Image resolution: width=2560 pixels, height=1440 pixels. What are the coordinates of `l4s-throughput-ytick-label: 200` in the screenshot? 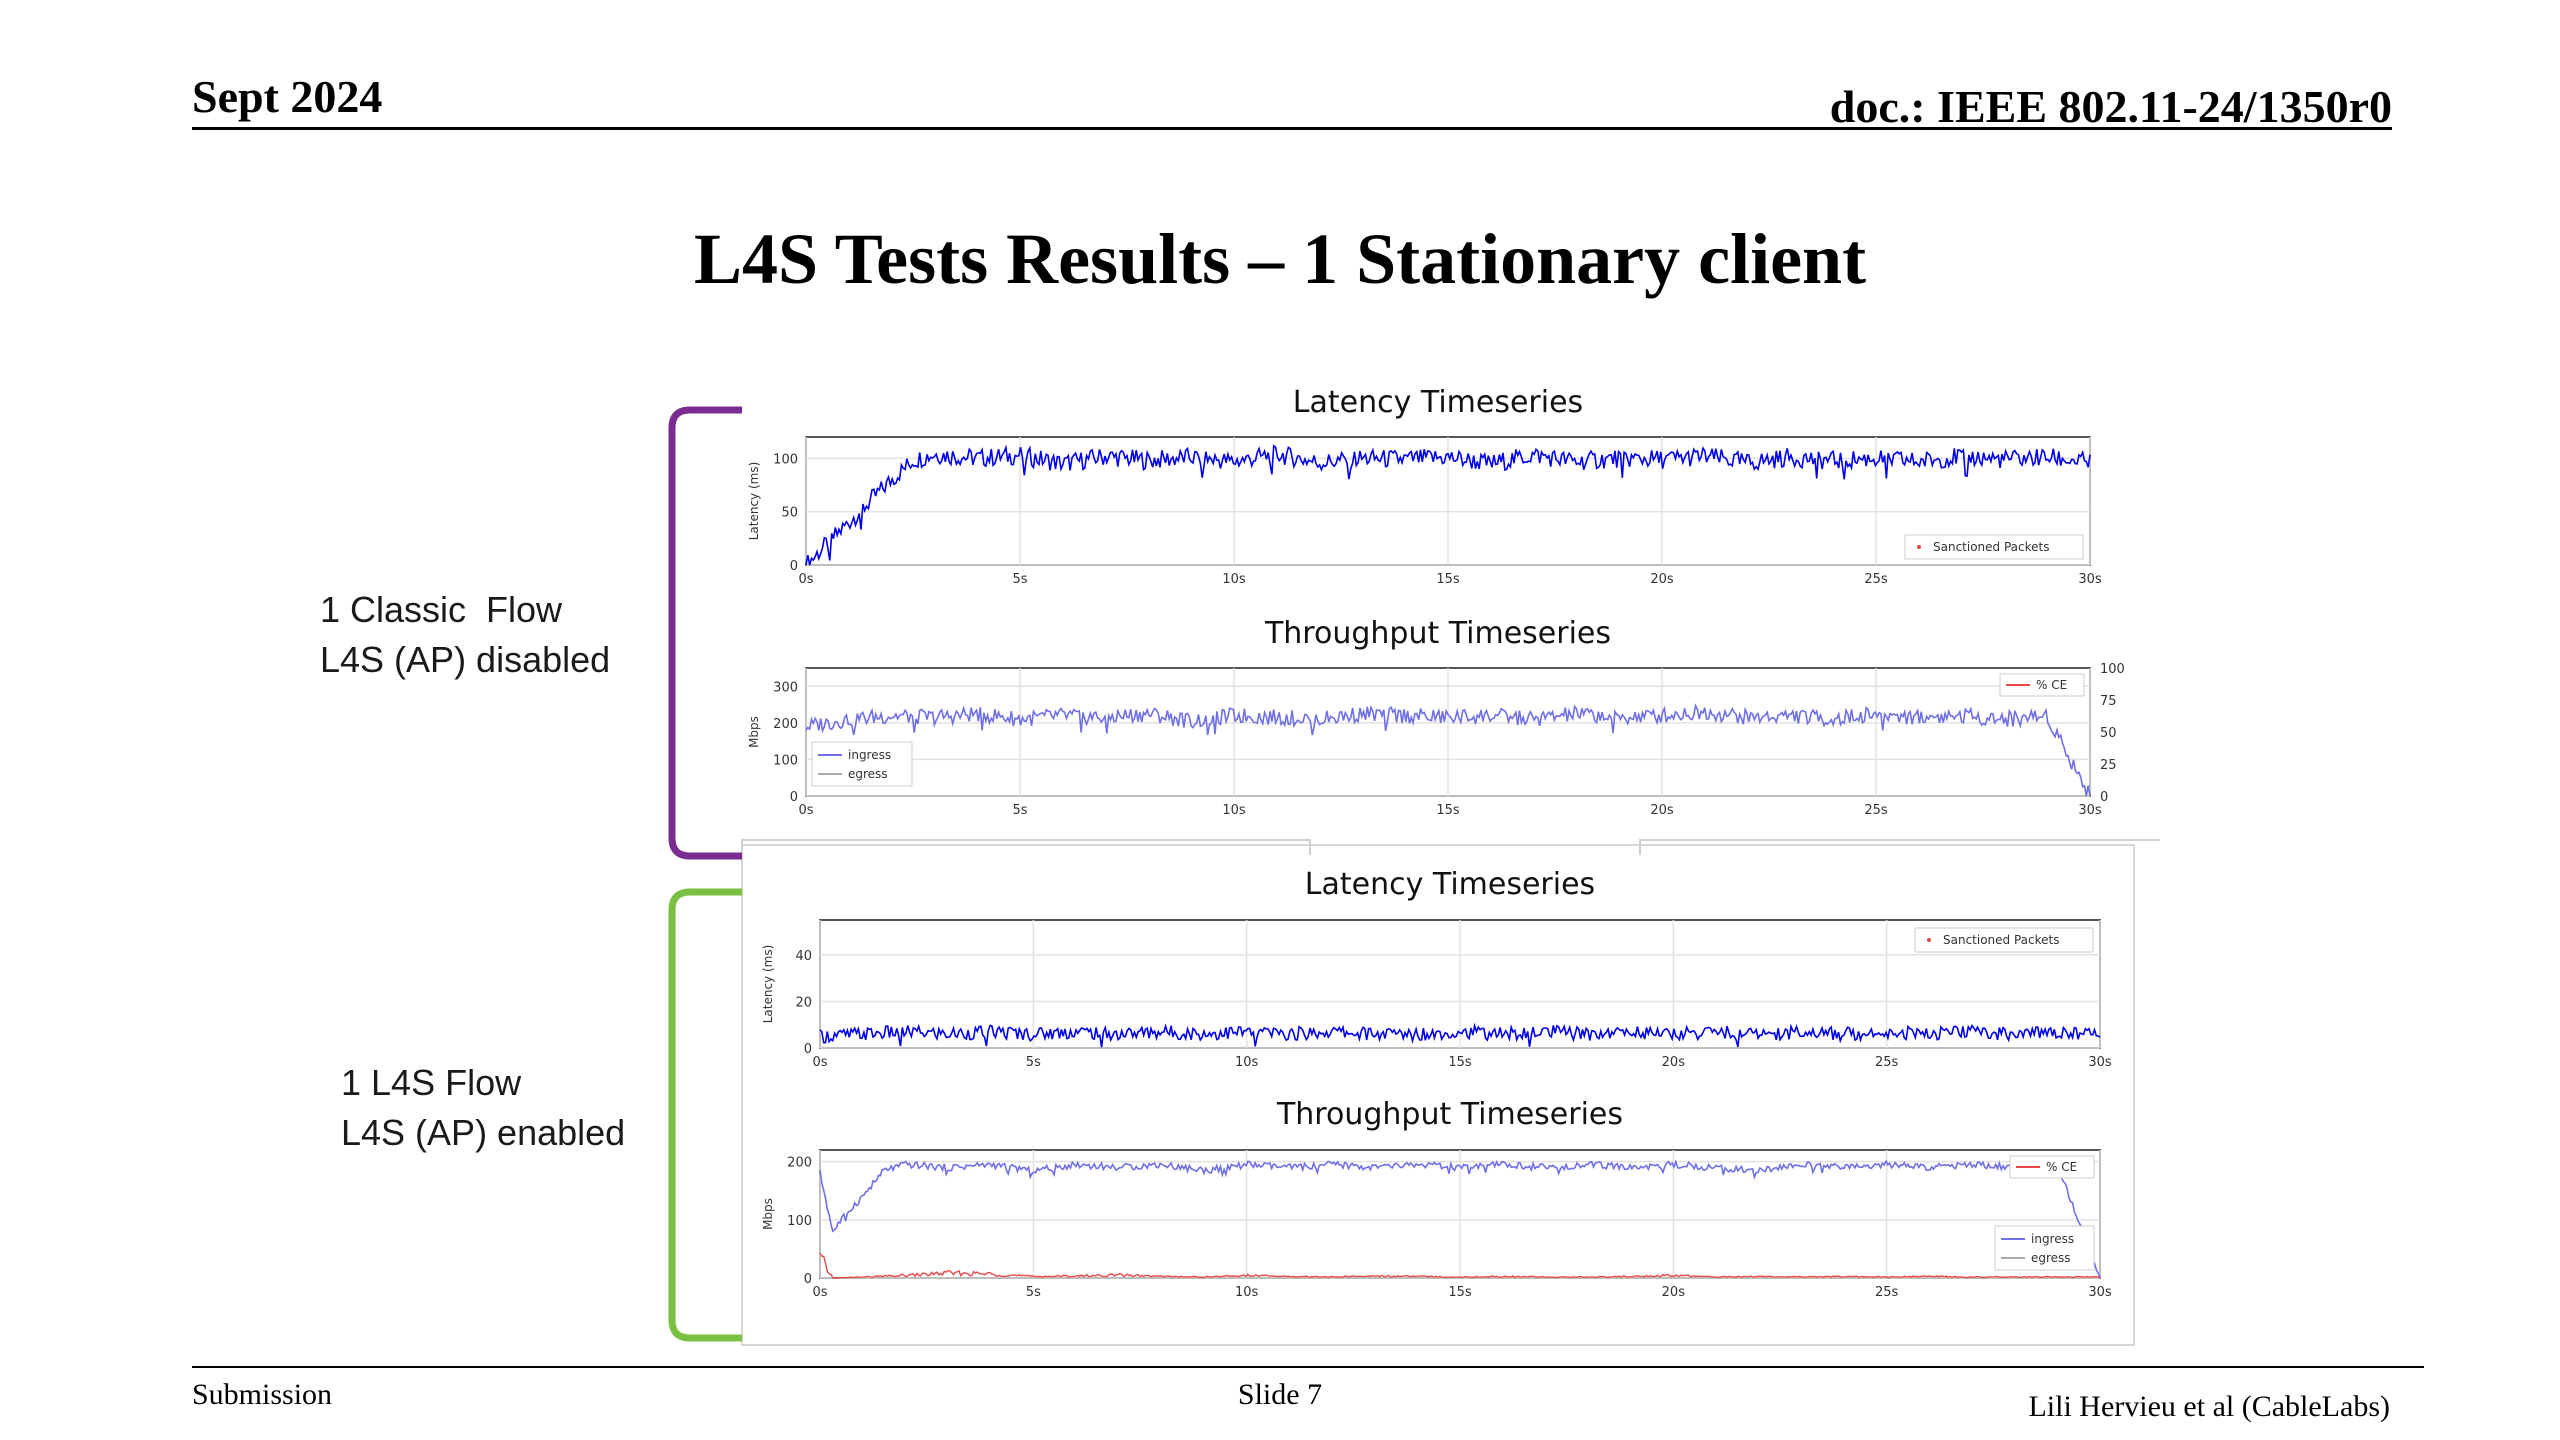 It's located at (799, 1163).